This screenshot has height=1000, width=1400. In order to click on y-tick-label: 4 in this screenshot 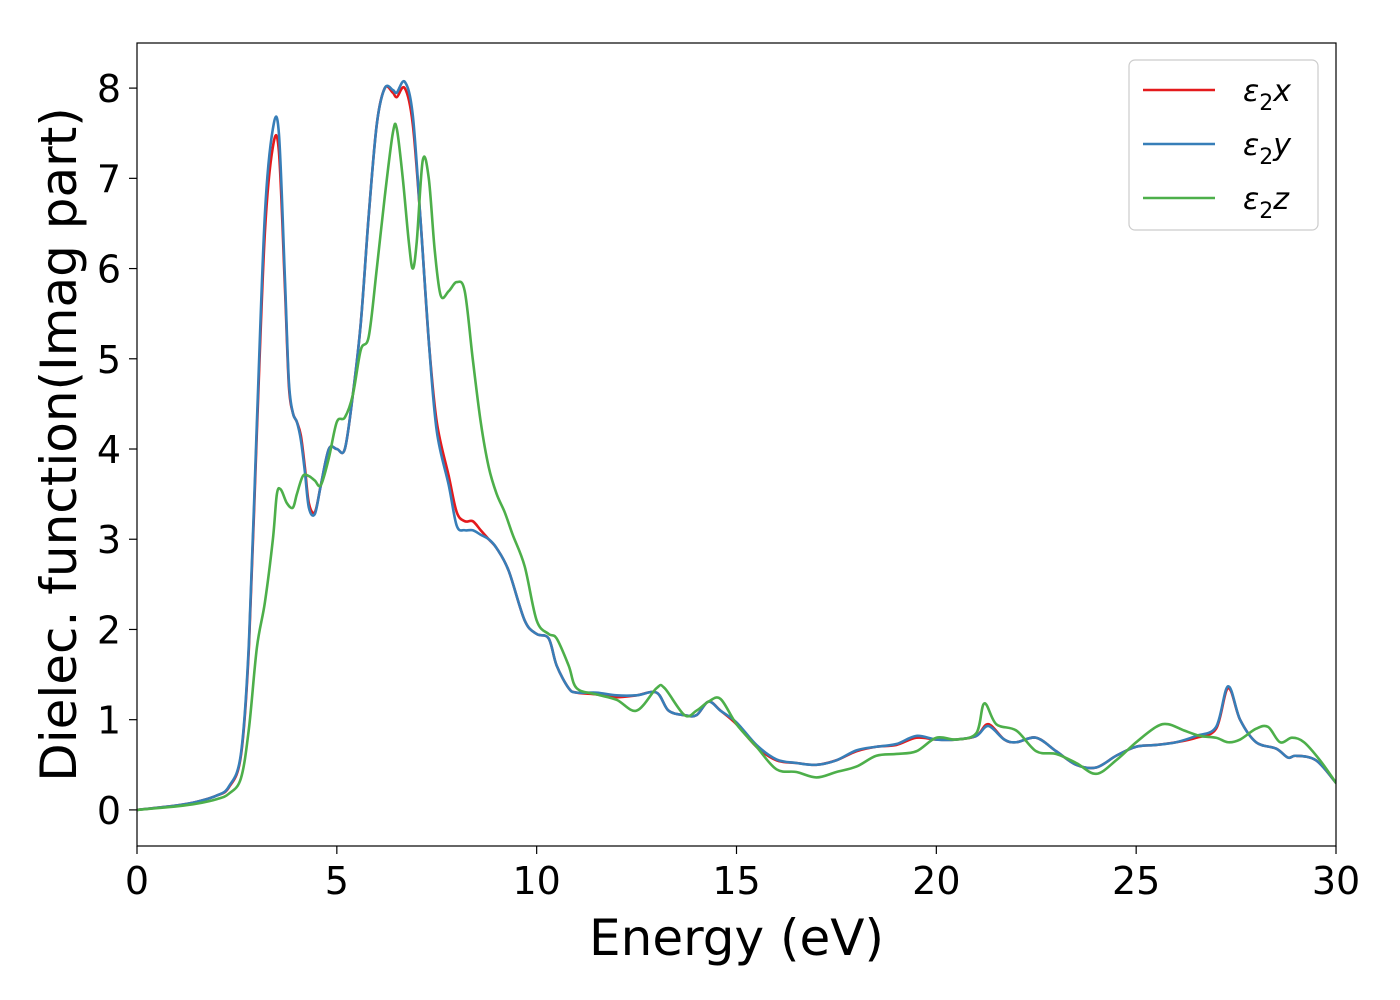, I will do `click(109, 450)`.